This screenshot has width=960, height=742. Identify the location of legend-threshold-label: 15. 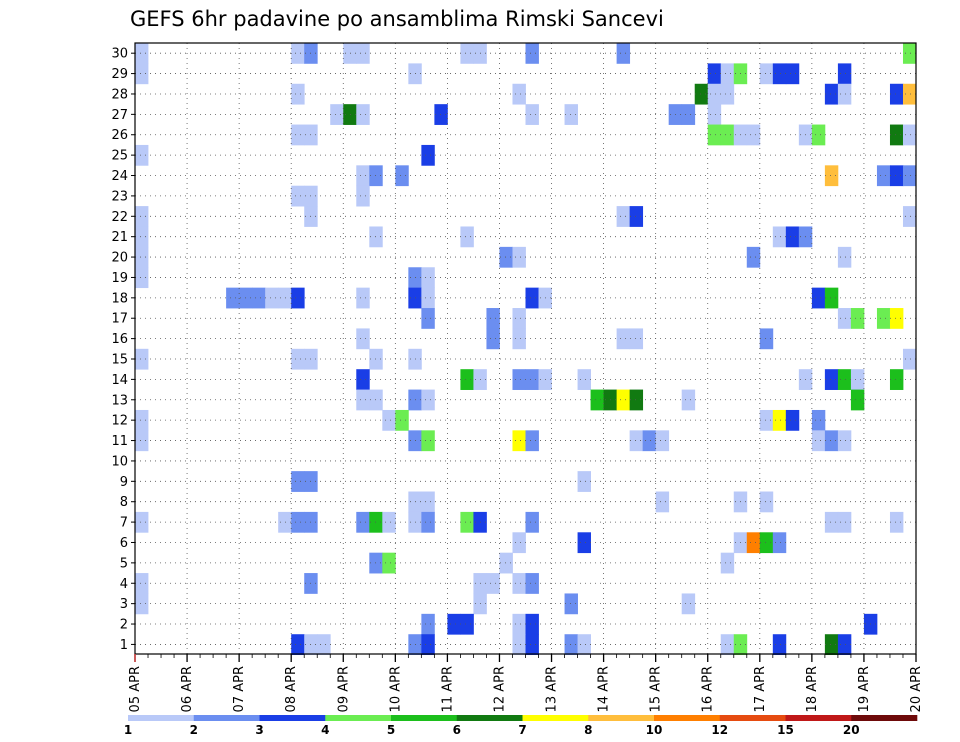
(785, 730).